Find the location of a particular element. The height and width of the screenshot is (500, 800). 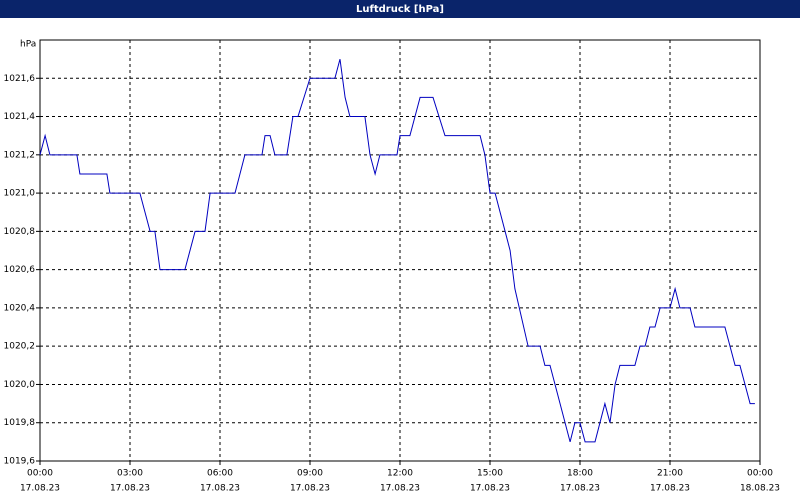

y-tick-label: 1020,2 is located at coordinates (20, 347).